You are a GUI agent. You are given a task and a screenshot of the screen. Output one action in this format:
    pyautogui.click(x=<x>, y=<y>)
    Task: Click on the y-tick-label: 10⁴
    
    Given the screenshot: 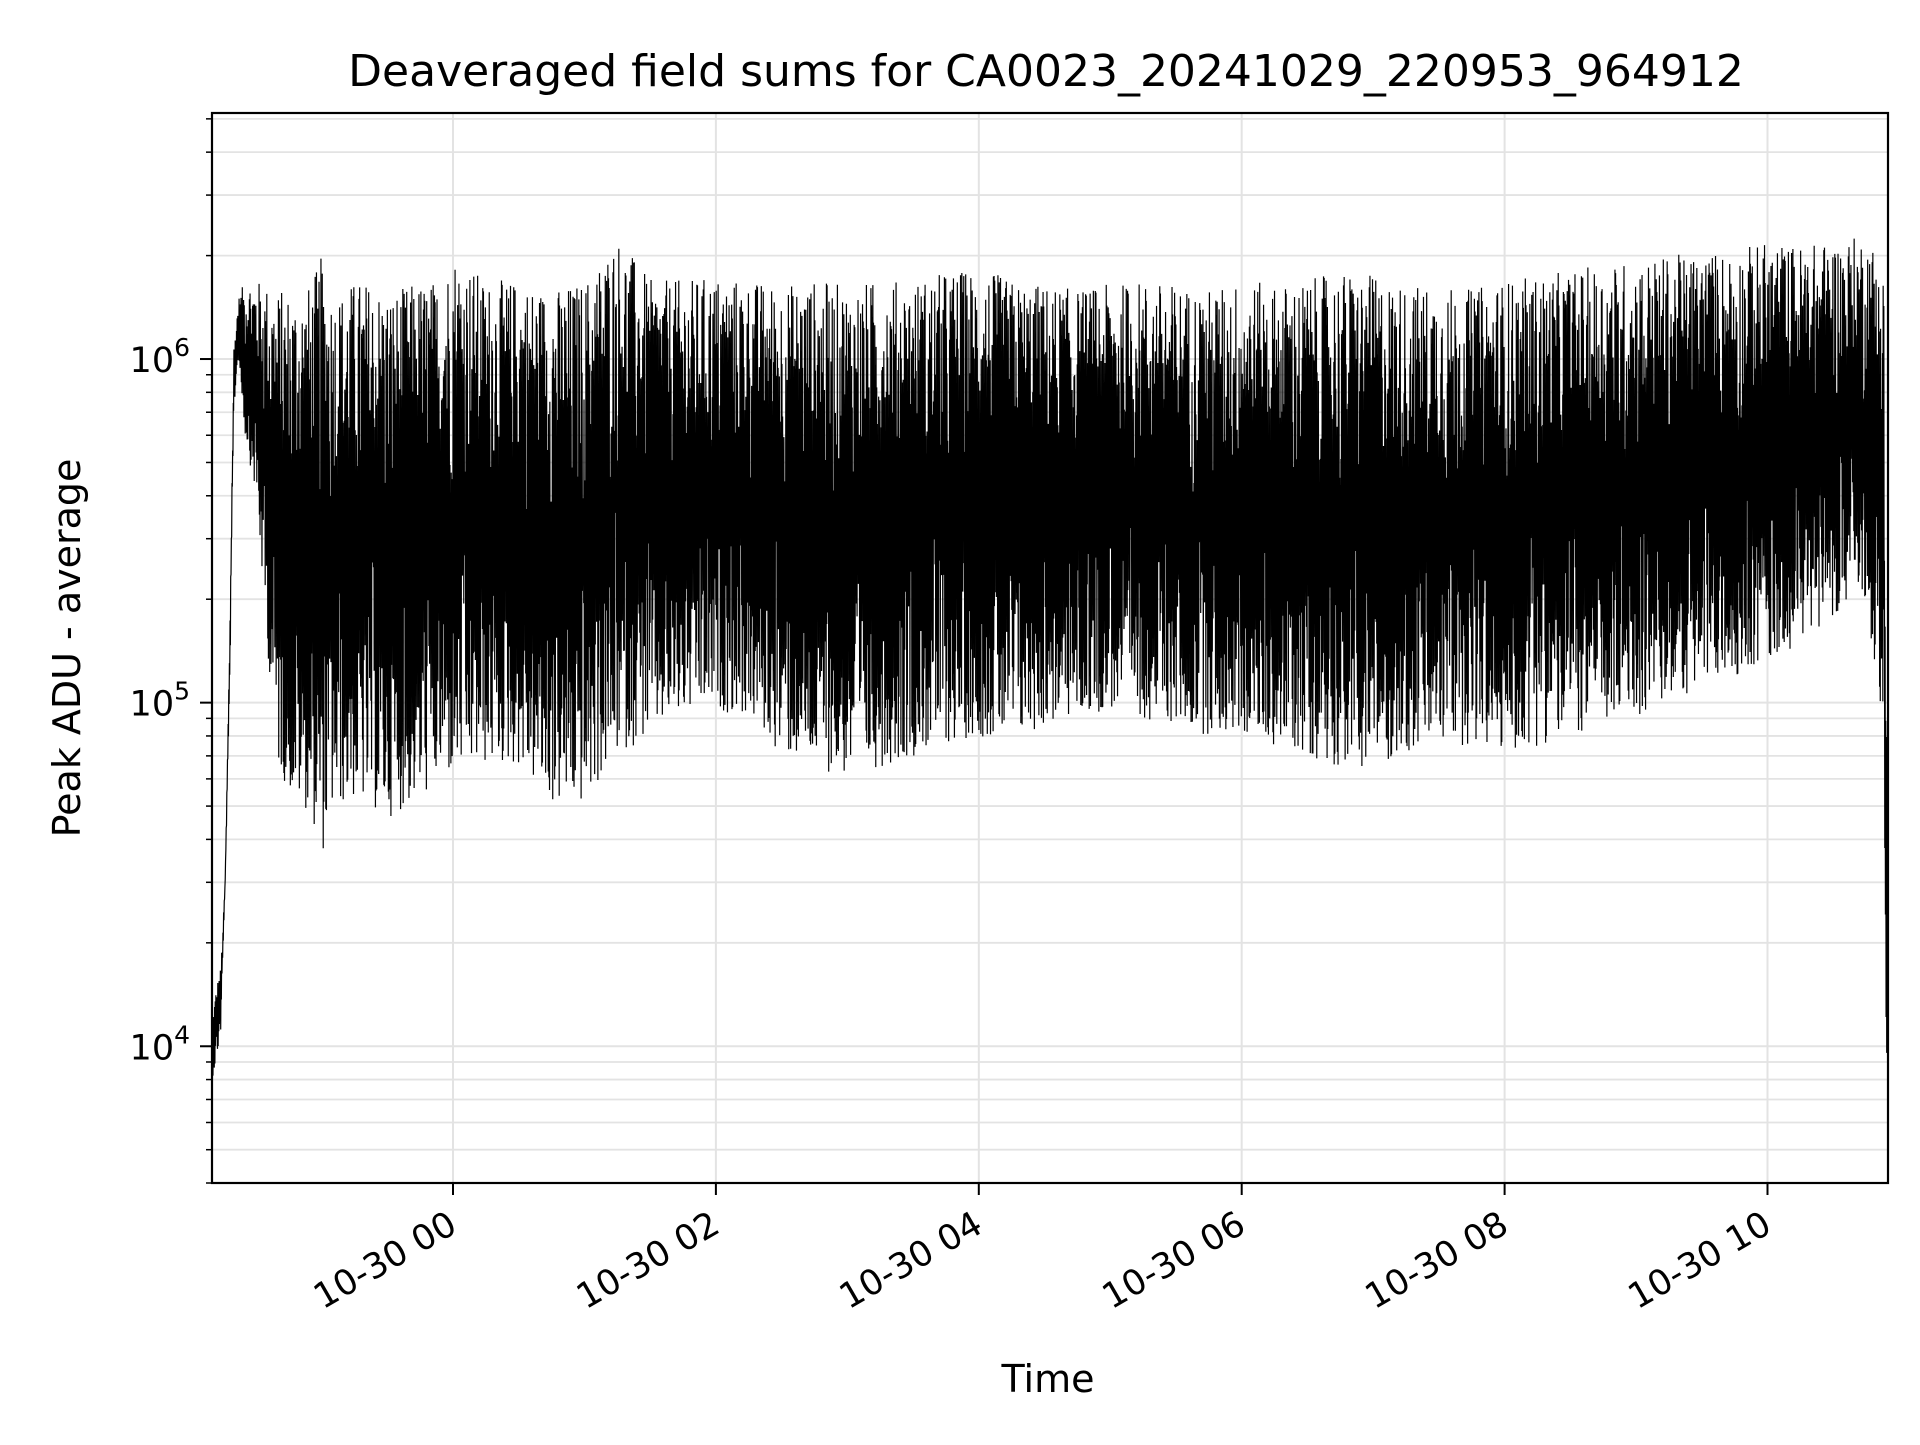 What is the action you would take?
    pyautogui.click(x=160, y=1044)
    